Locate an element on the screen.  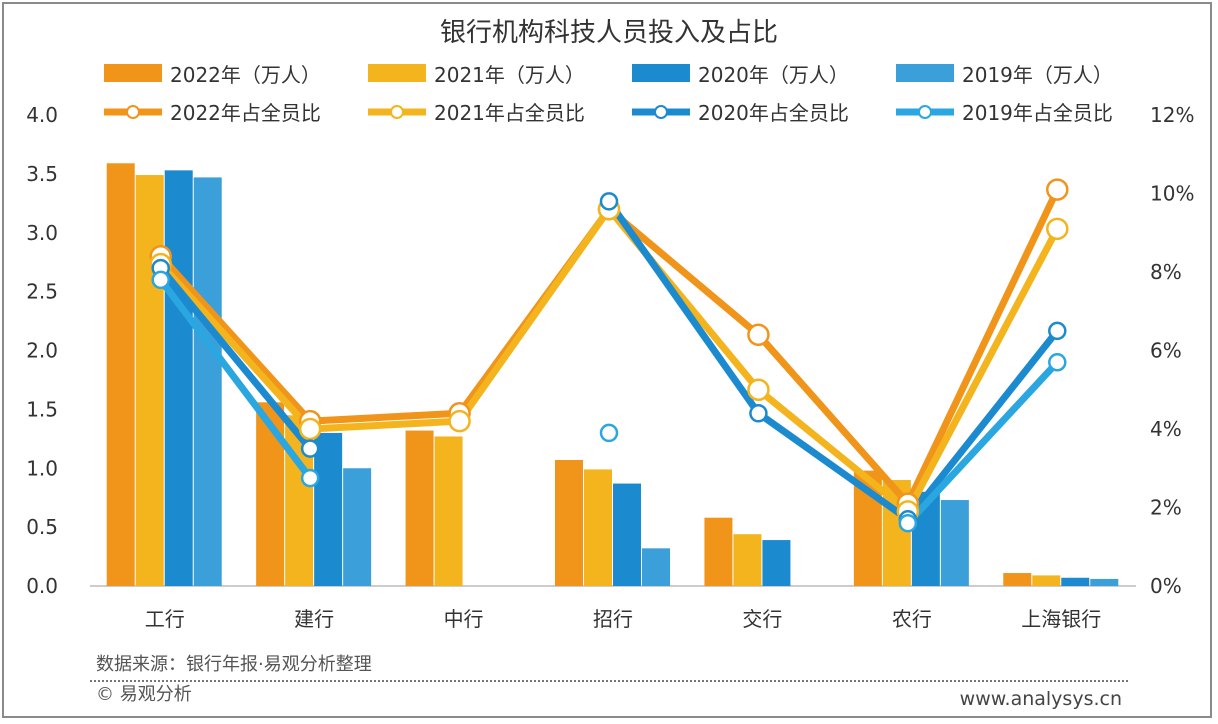
y-right-tick-label: 2% is located at coordinates (1166, 508).